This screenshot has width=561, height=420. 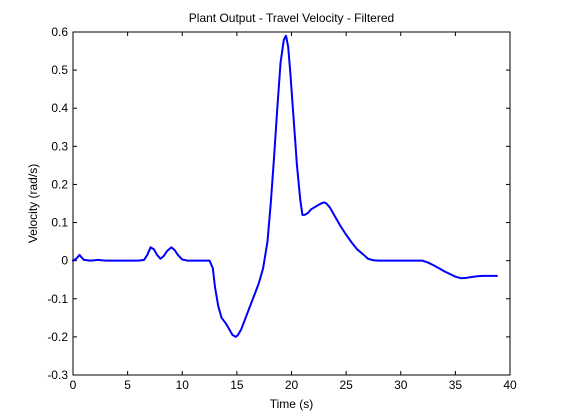 I want to click on x-tick-label: 40, so click(x=510, y=385).